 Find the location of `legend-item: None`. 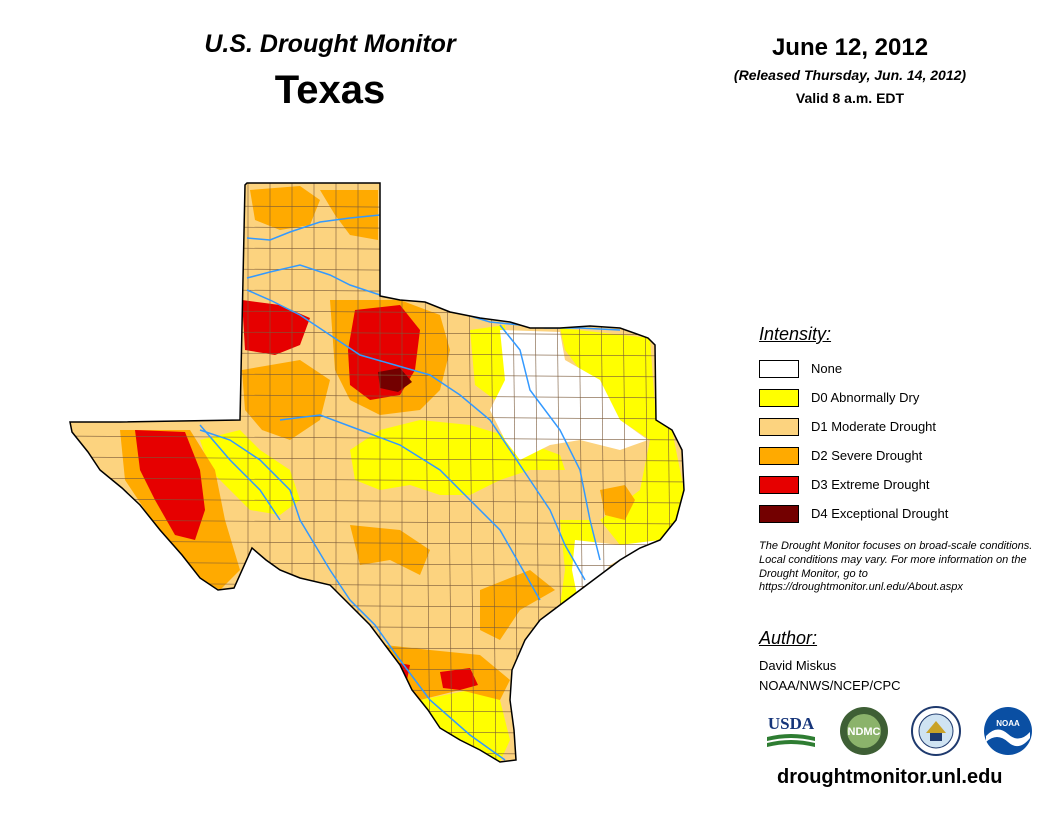

legend-item: None is located at coordinates (853, 368).